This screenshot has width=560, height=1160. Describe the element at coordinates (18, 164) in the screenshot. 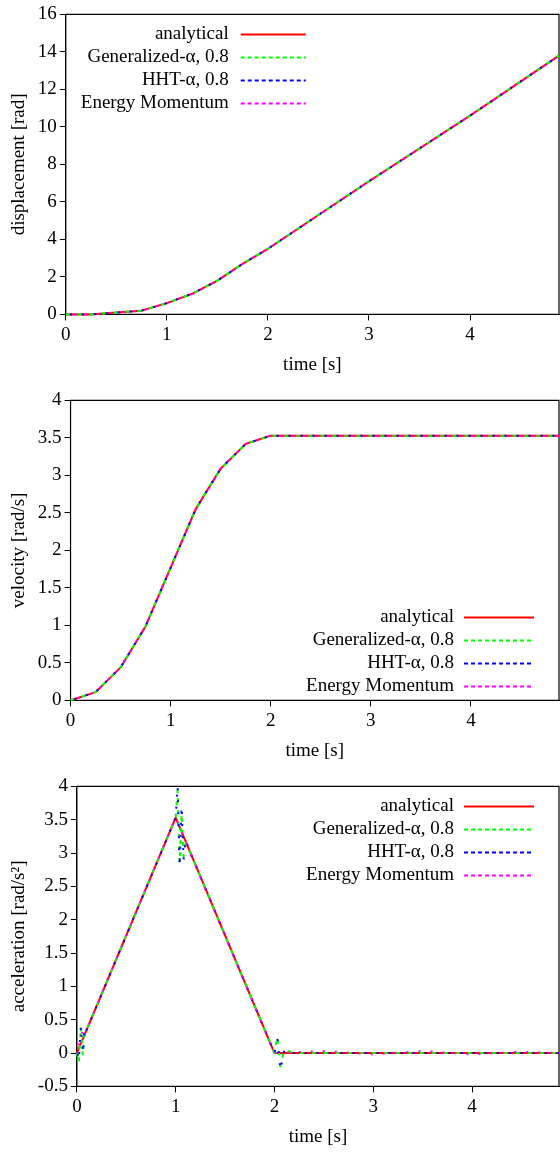

I see `y-axis-title: displacement [rad]` at that location.